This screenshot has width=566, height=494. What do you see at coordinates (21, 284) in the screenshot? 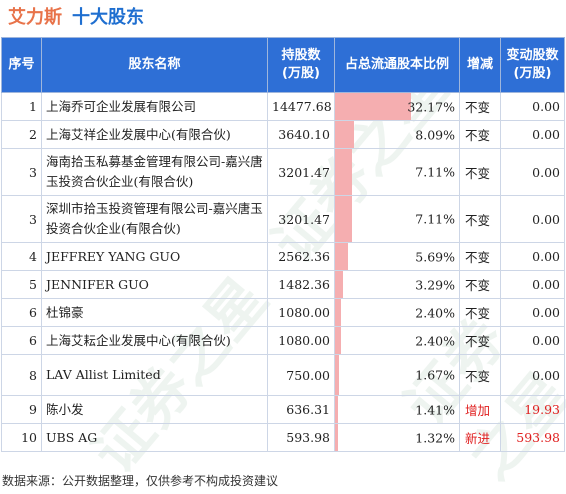
I see `rank-cell: 5` at bounding box center [21, 284].